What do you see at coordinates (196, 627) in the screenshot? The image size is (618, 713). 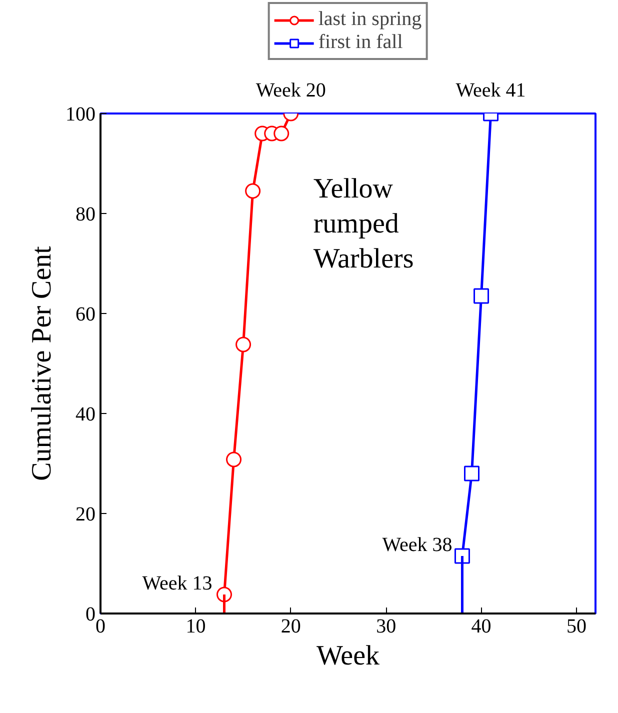 I see `x-tick-label: 10` at bounding box center [196, 627].